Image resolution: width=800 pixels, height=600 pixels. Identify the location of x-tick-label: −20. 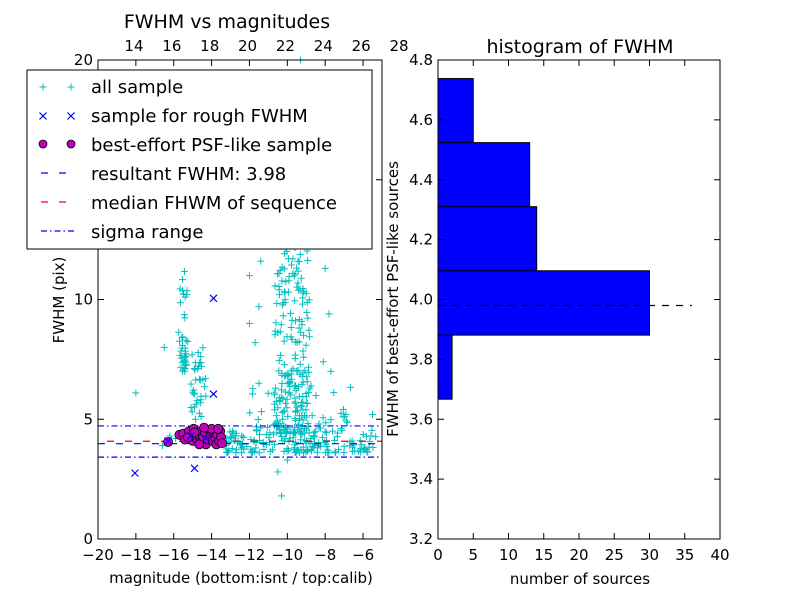
(98, 555).